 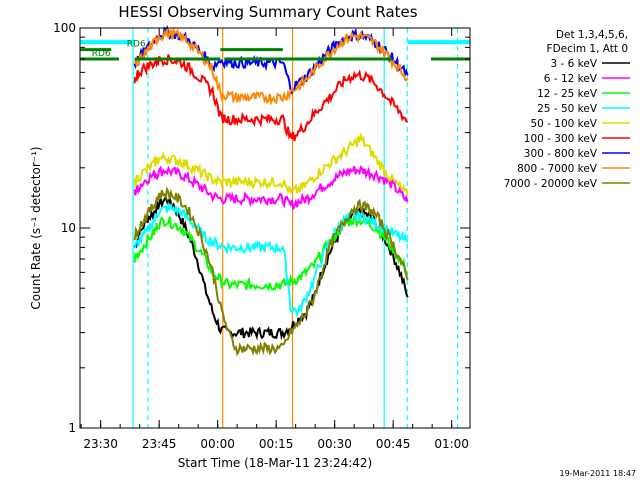 What do you see at coordinates (573, 64) in the screenshot?
I see `legend-label: 3 - 6 keV` at bounding box center [573, 64].